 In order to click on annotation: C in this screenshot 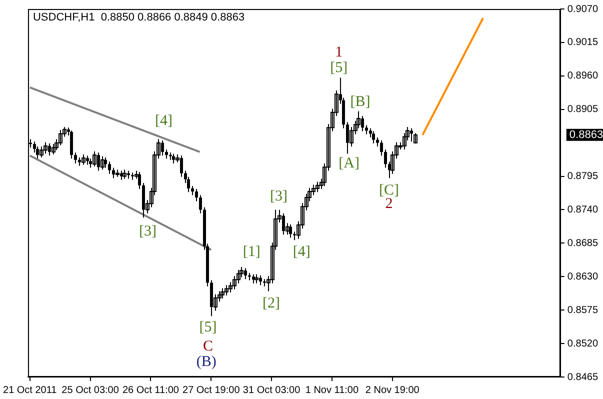, I will do `click(207, 346)`.